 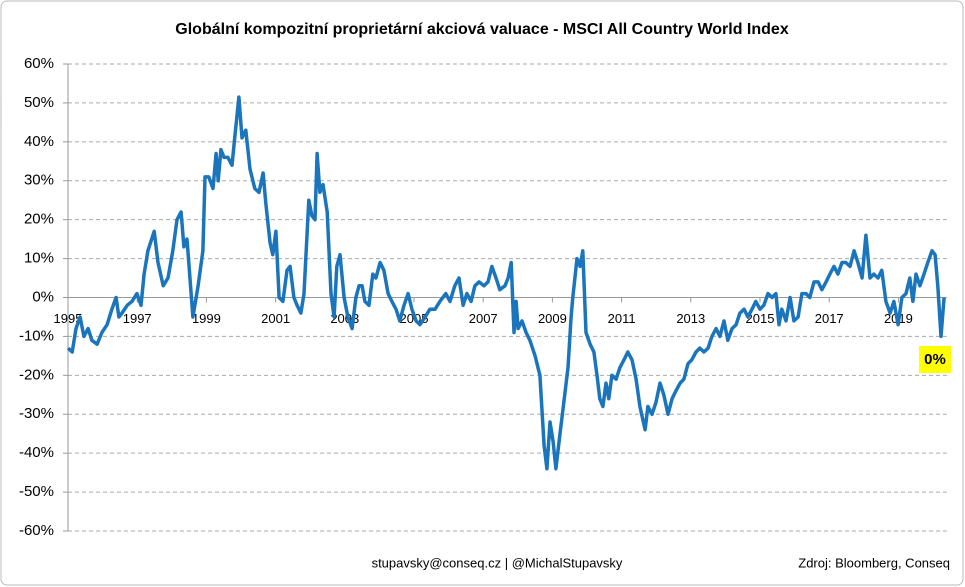 What do you see at coordinates (36, 335) in the screenshot?
I see `y-tick-label: -10%` at bounding box center [36, 335].